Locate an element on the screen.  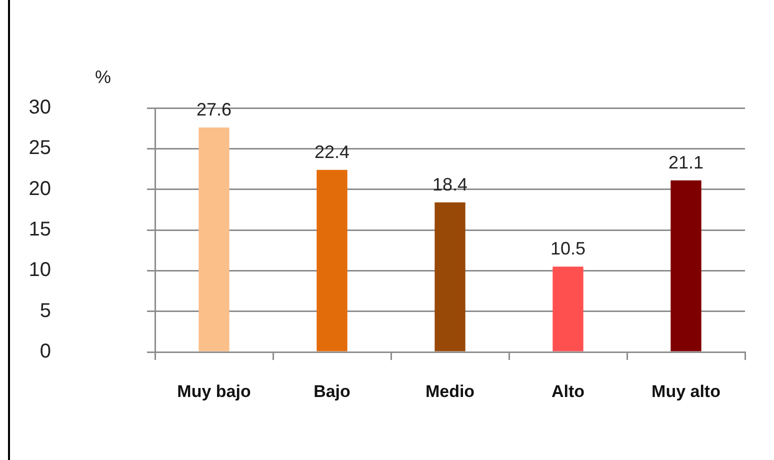
y-tick-label: 25 is located at coordinates (39, 148).